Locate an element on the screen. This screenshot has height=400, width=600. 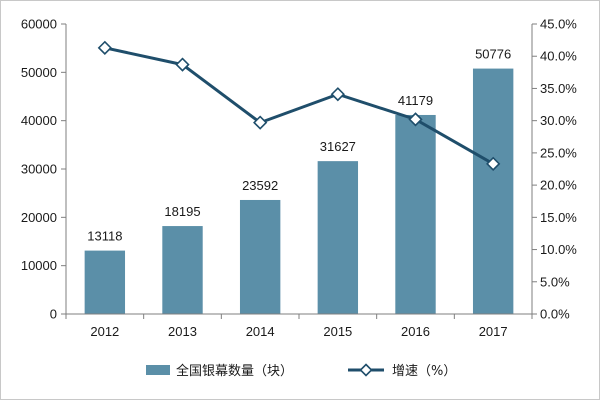
legend-entry-line: 增速（%） is located at coordinates (424, 371).